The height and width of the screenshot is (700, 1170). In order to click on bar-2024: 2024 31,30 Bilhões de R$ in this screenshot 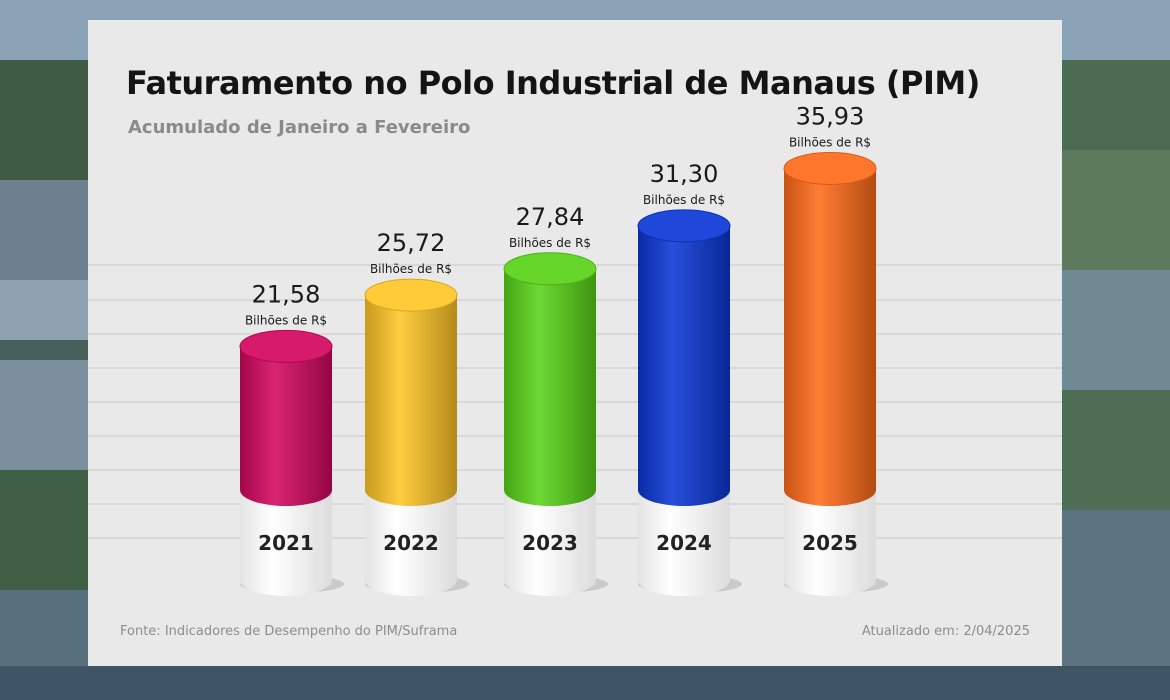, I will do `click(689, 378)`.